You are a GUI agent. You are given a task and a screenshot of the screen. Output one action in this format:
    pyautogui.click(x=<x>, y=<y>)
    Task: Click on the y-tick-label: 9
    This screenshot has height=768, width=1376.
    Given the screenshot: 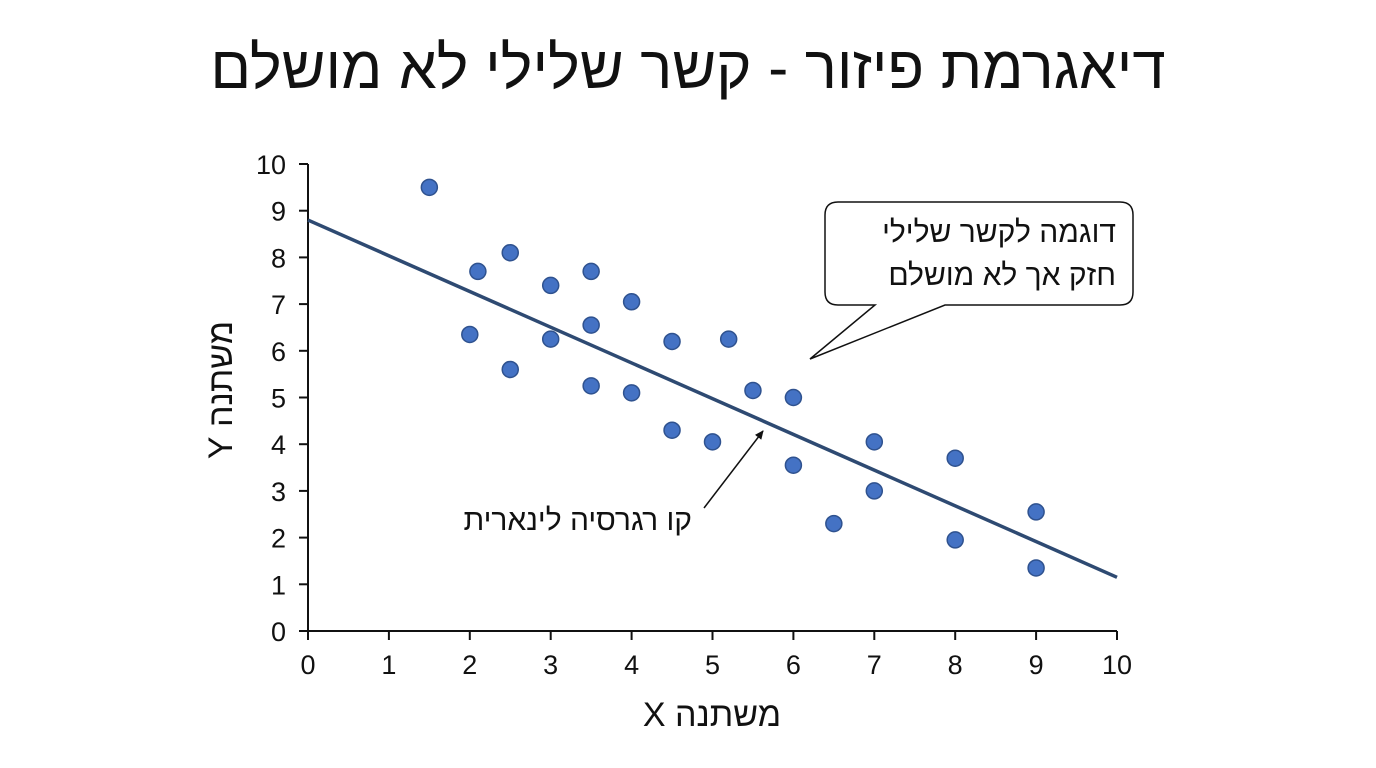 What is the action you would take?
    pyautogui.click(x=278, y=212)
    